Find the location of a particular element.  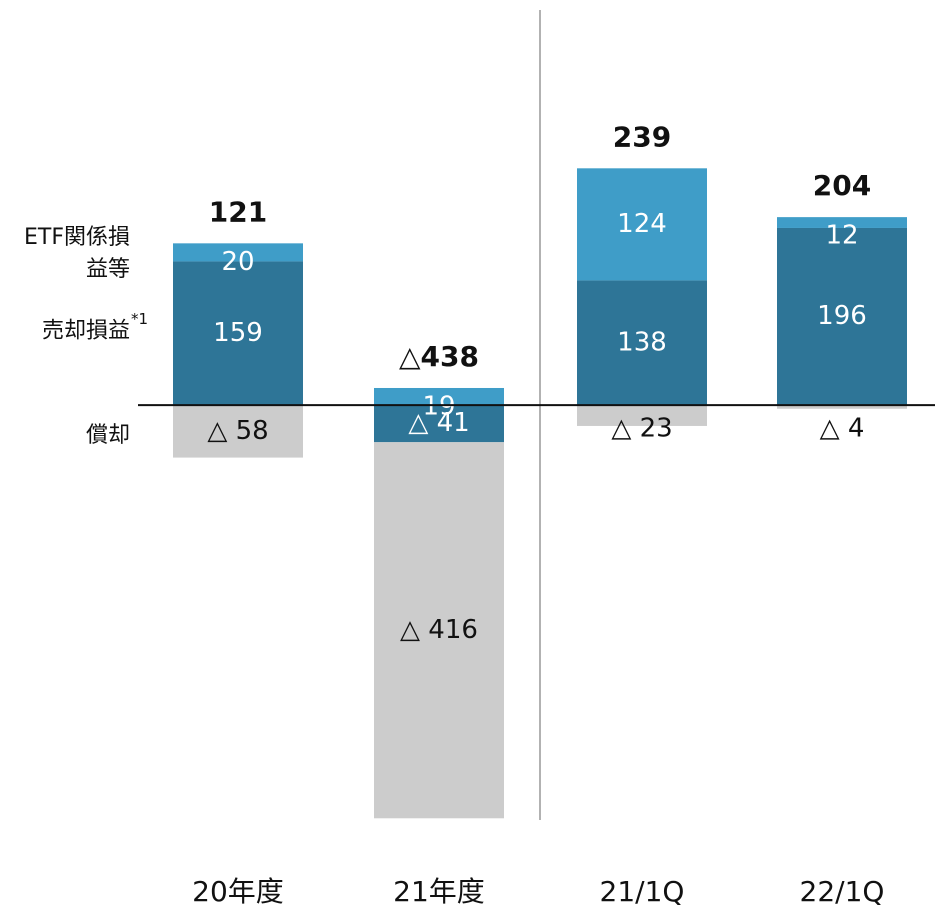

segment-label: △ 416 is located at coordinates (439, 630).